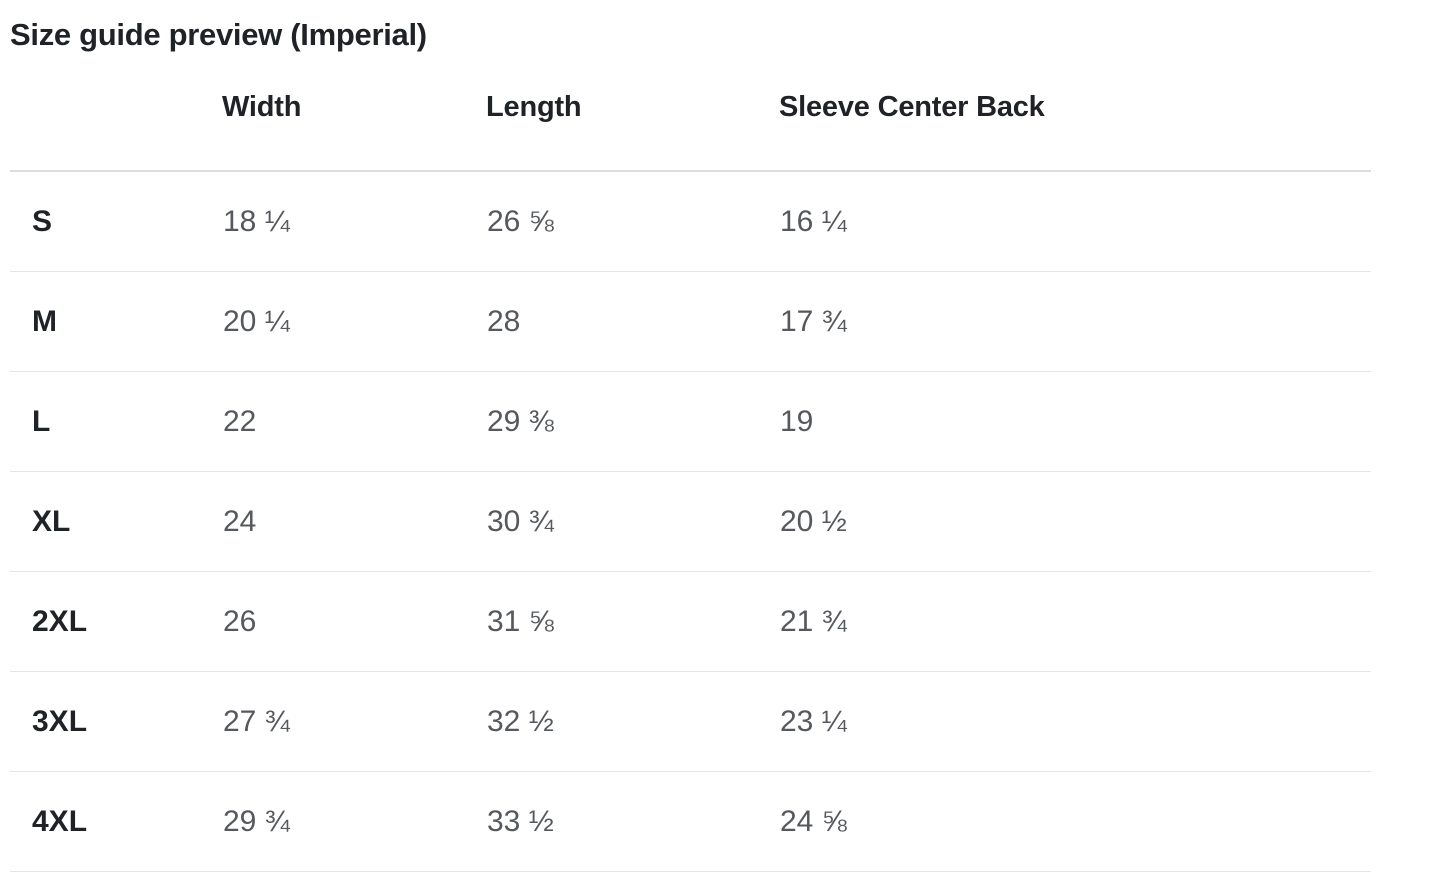 The width and height of the screenshot is (1445, 881). What do you see at coordinates (60, 821) in the screenshot?
I see `size-label: 4XL` at bounding box center [60, 821].